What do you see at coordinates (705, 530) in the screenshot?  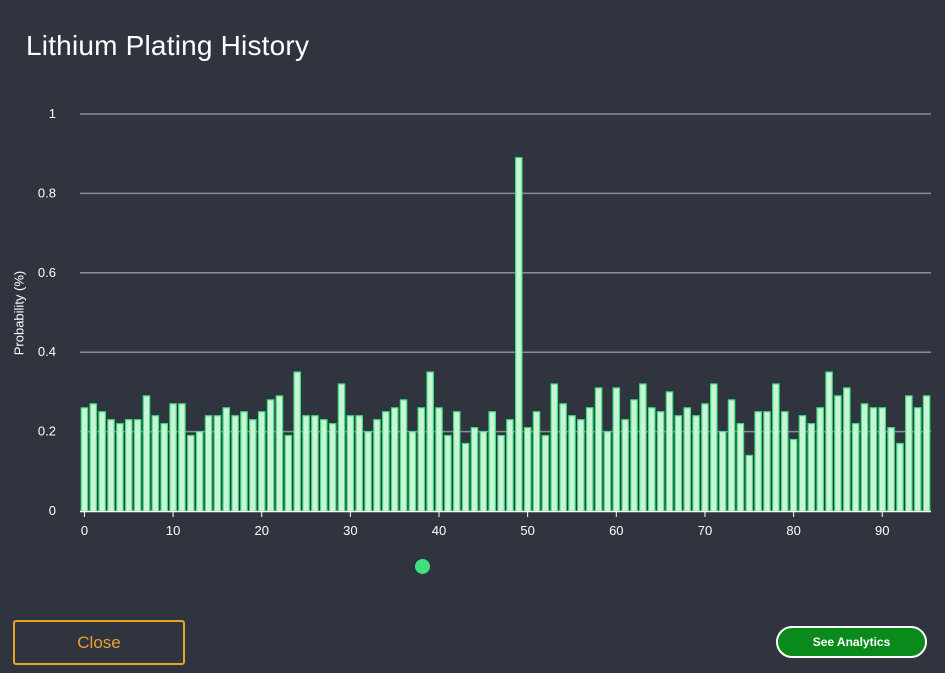 I see `x-tick-label: 70` at bounding box center [705, 530].